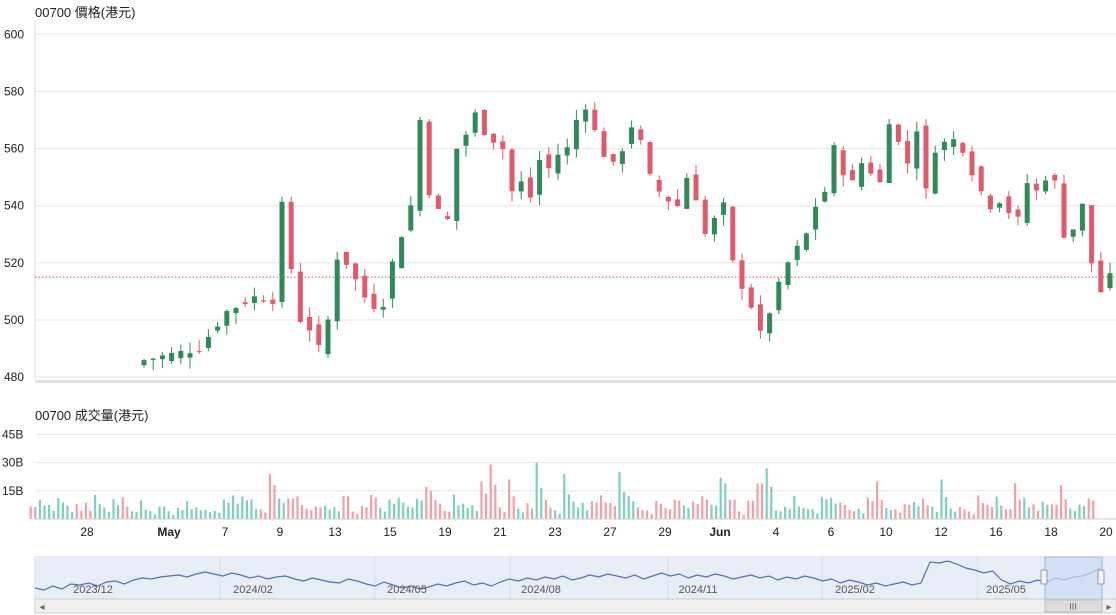  What do you see at coordinates (1108, 607) in the screenshot?
I see `scroll-right-arrow-icon: ▸` at bounding box center [1108, 607].